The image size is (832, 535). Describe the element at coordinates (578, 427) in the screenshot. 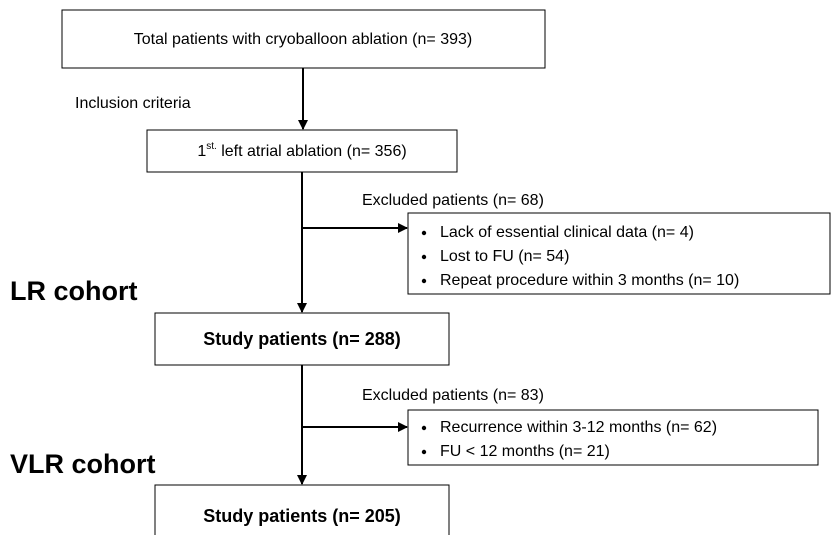

I see `exclusion-item: Recurrence within 3-12 months (n= 62)` at that location.